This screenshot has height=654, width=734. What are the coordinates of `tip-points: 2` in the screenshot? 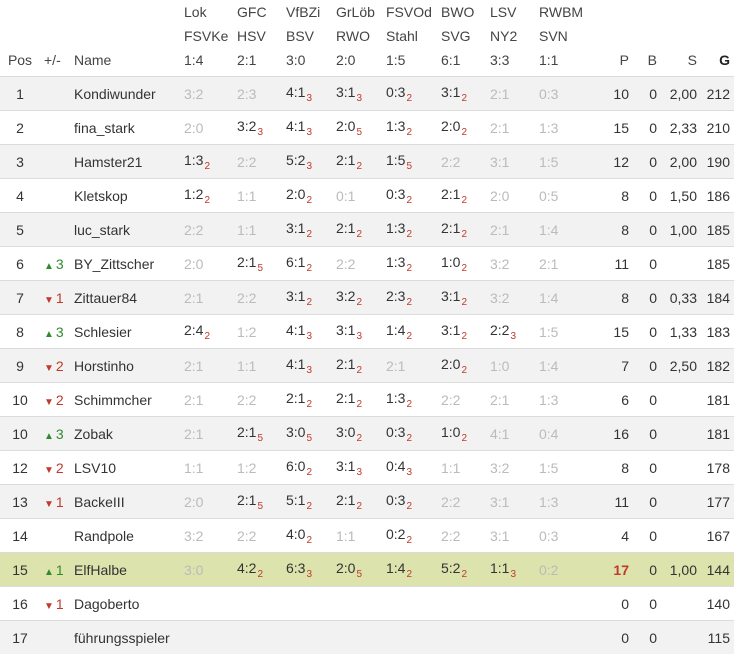 It's located at (309, 404).